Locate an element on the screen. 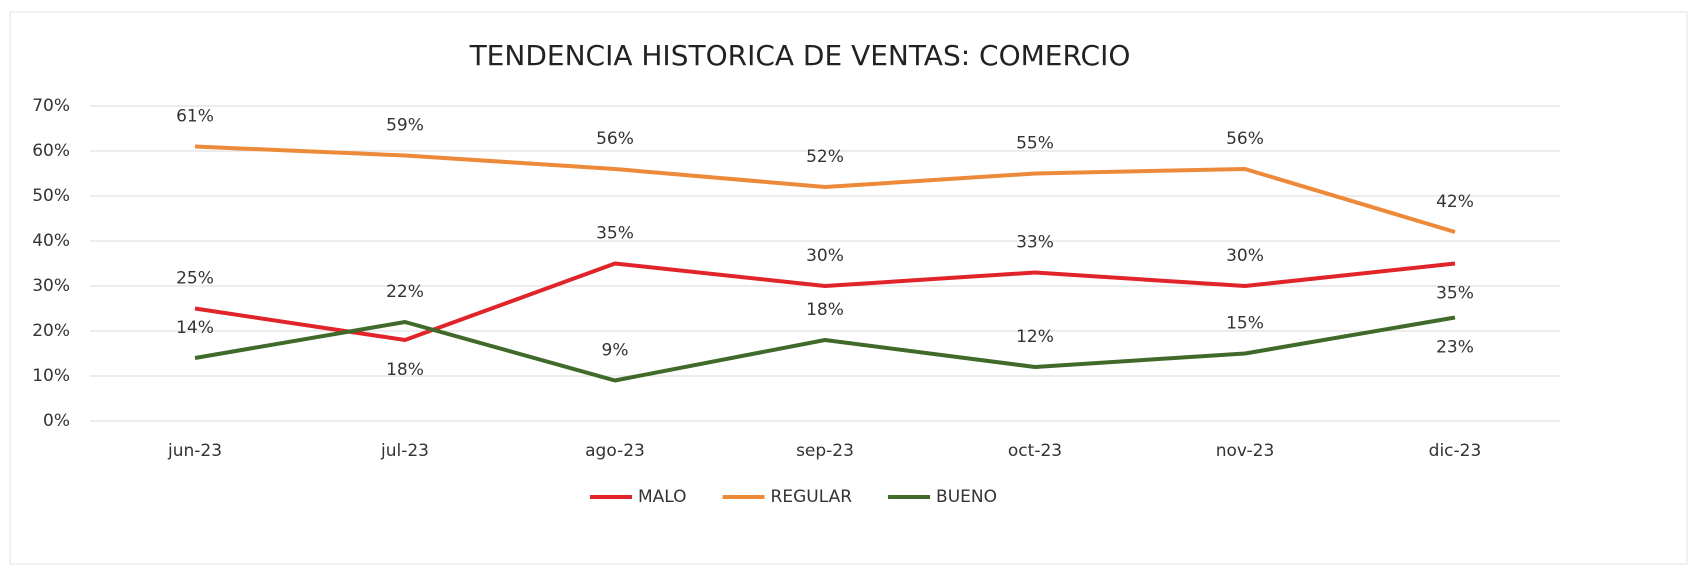 The width and height of the screenshot is (1697, 574). legend-label: BUENO is located at coordinates (966, 497).